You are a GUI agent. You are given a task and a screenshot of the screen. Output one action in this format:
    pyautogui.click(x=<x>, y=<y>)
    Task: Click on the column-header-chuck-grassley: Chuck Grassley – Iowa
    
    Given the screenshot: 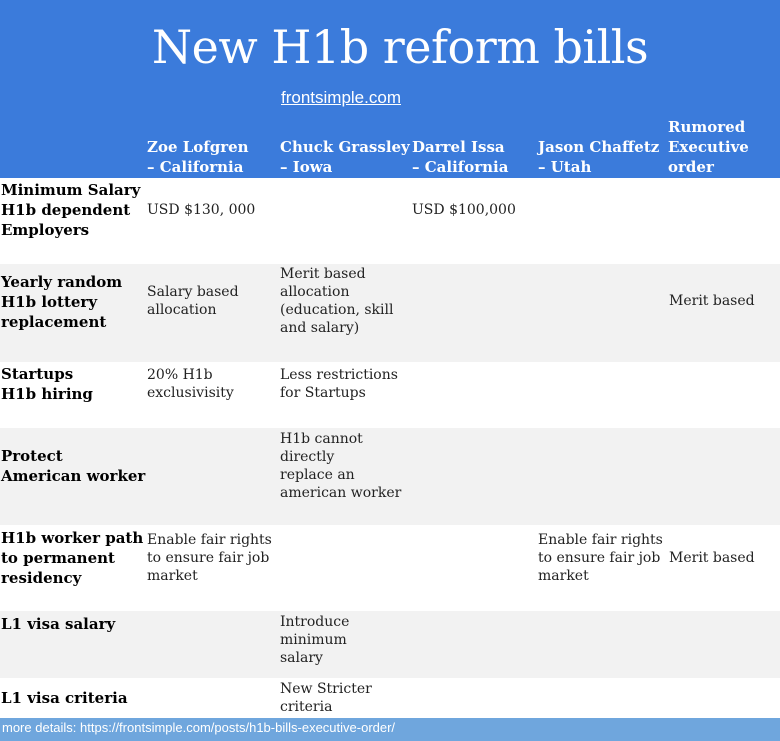 What is the action you would take?
    pyautogui.click(x=345, y=157)
    